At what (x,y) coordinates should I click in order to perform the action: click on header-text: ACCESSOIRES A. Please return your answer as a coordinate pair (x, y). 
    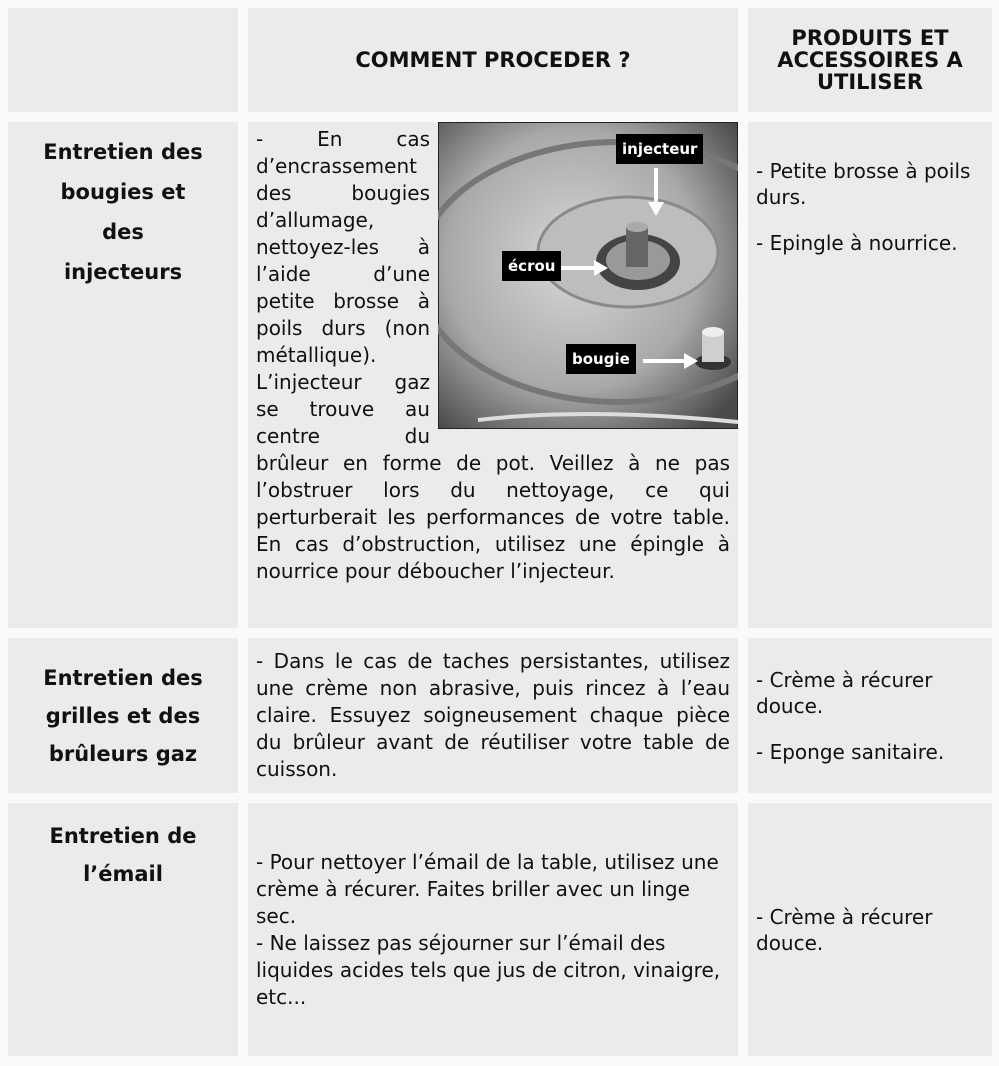
    Looking at the image, I should click on (870, 60).